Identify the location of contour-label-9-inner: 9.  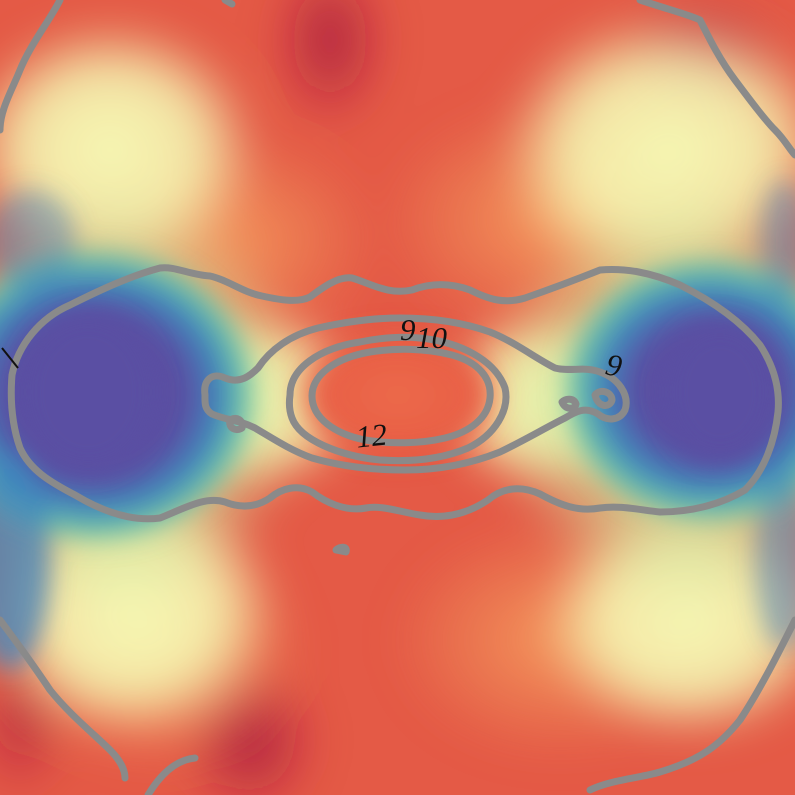
(408, 329).